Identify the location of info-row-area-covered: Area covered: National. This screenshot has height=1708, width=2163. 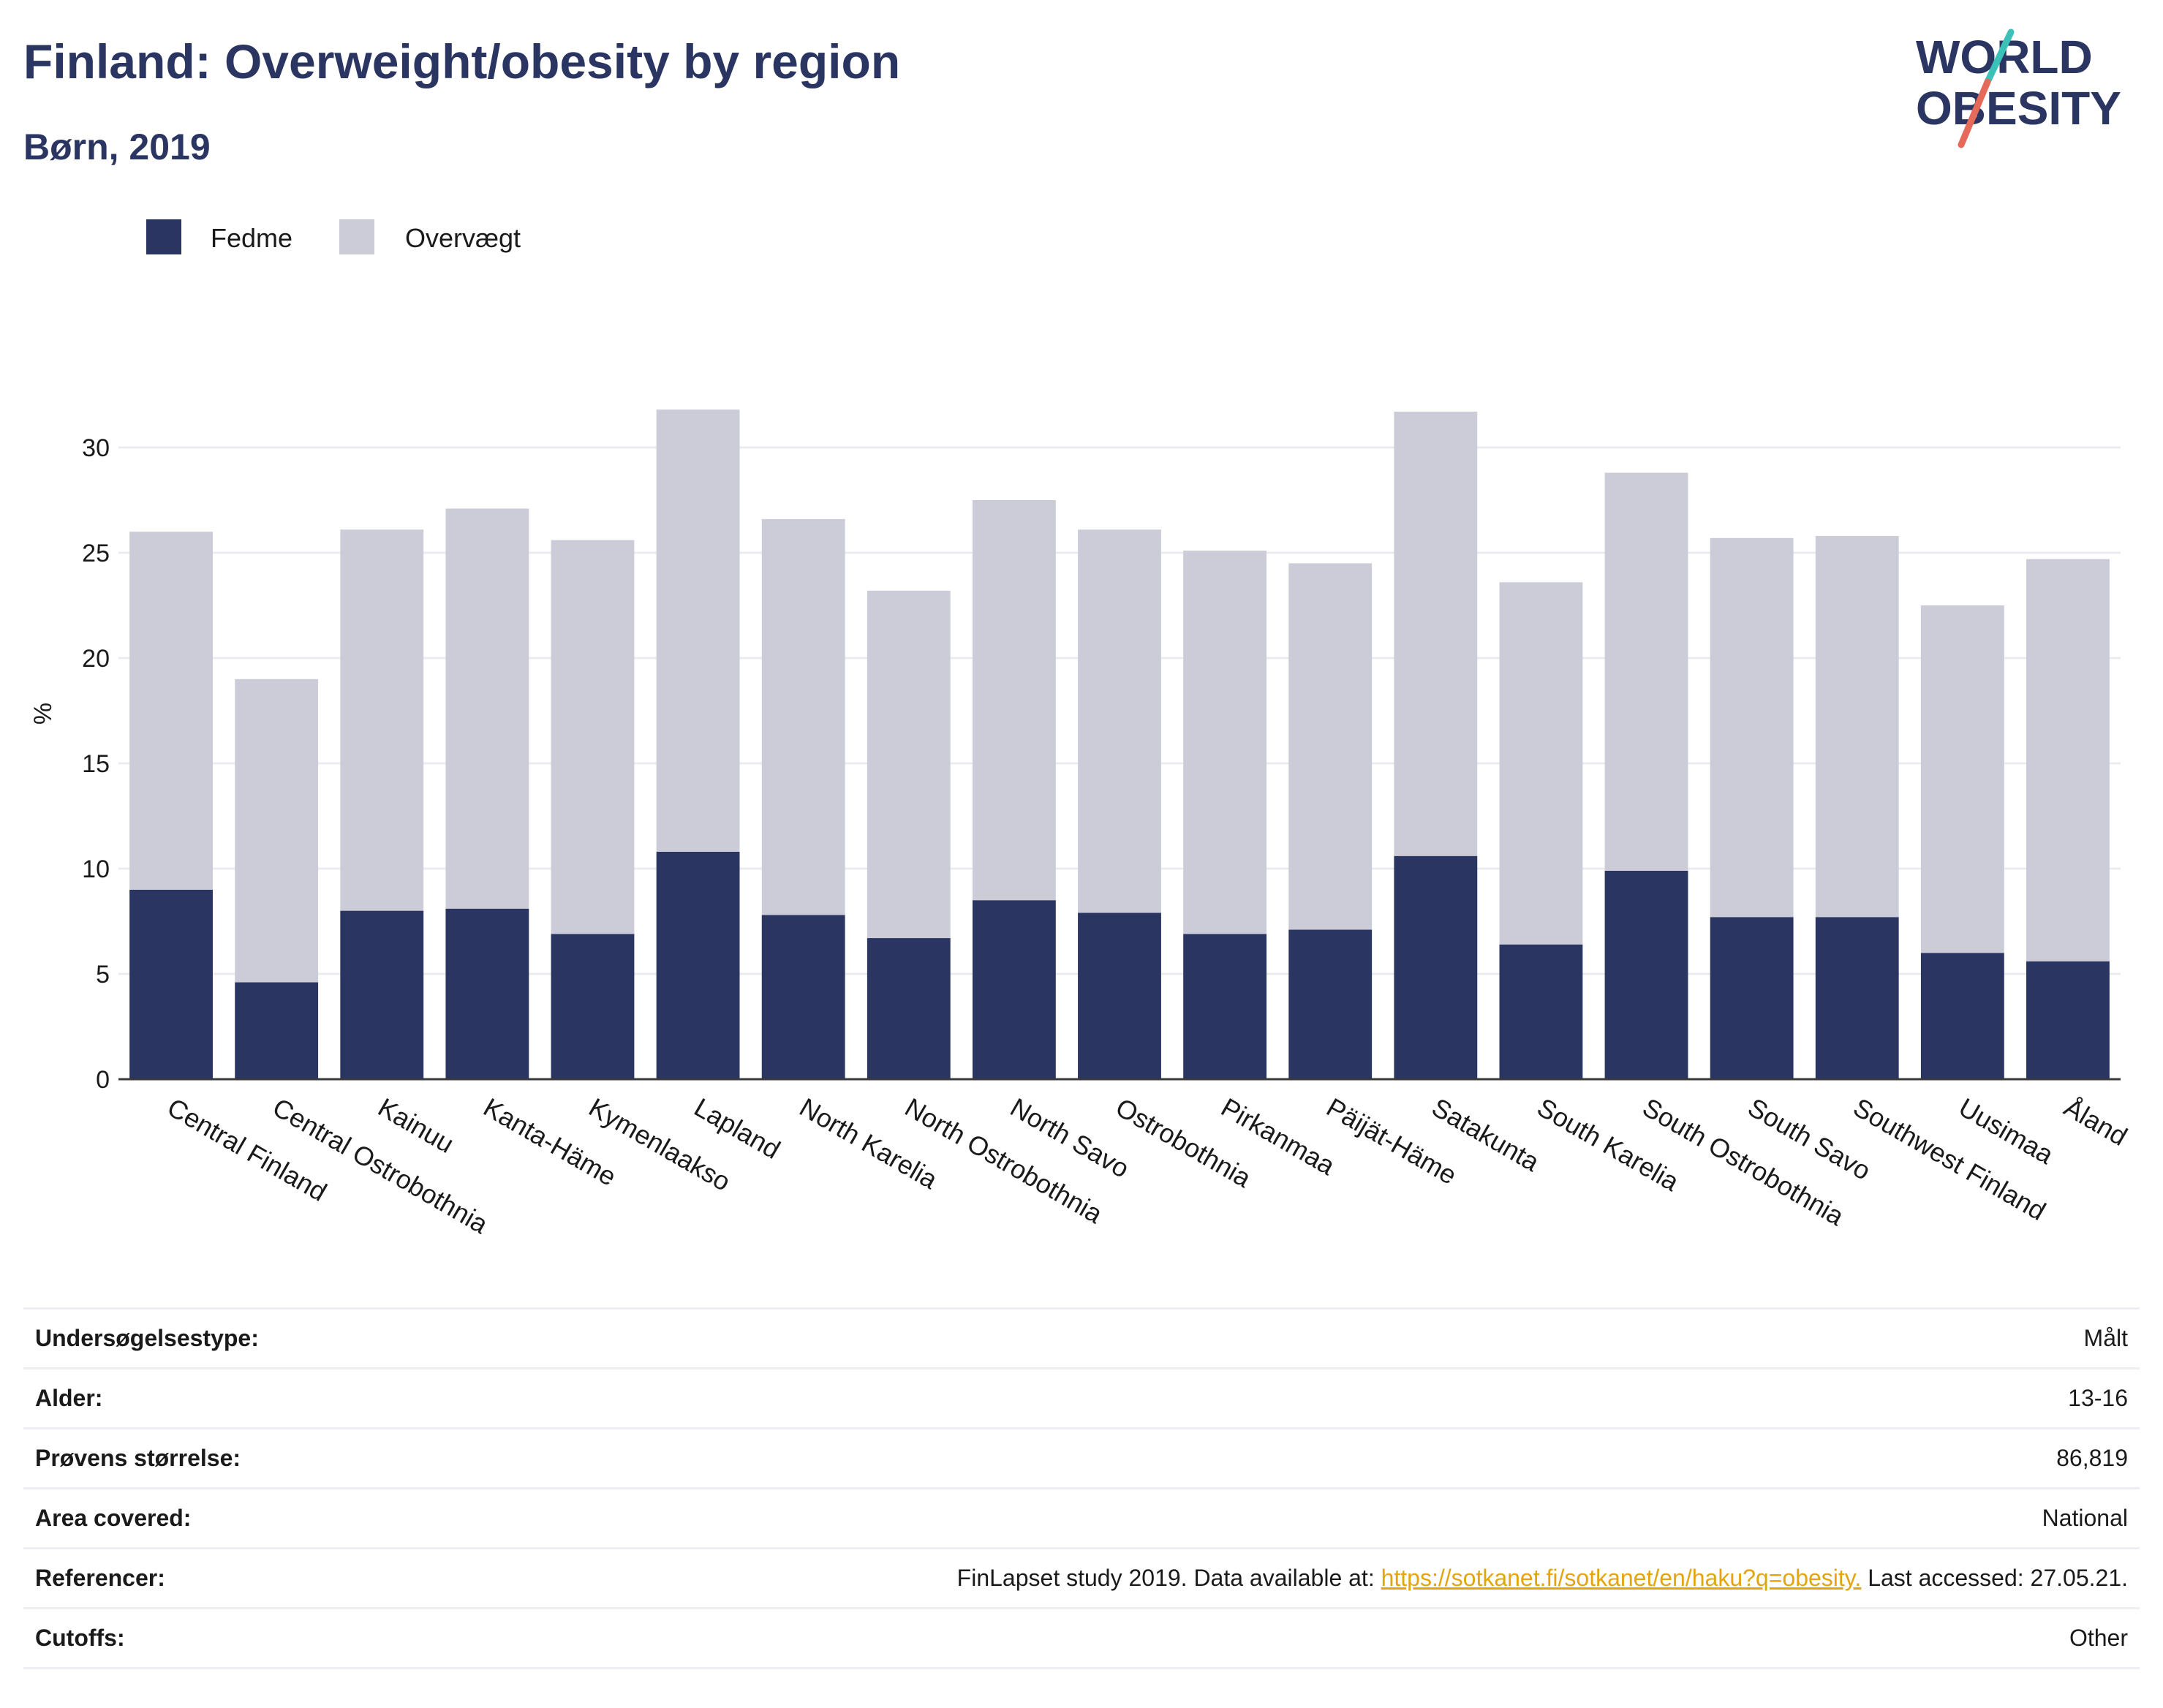
(1081, 1518).